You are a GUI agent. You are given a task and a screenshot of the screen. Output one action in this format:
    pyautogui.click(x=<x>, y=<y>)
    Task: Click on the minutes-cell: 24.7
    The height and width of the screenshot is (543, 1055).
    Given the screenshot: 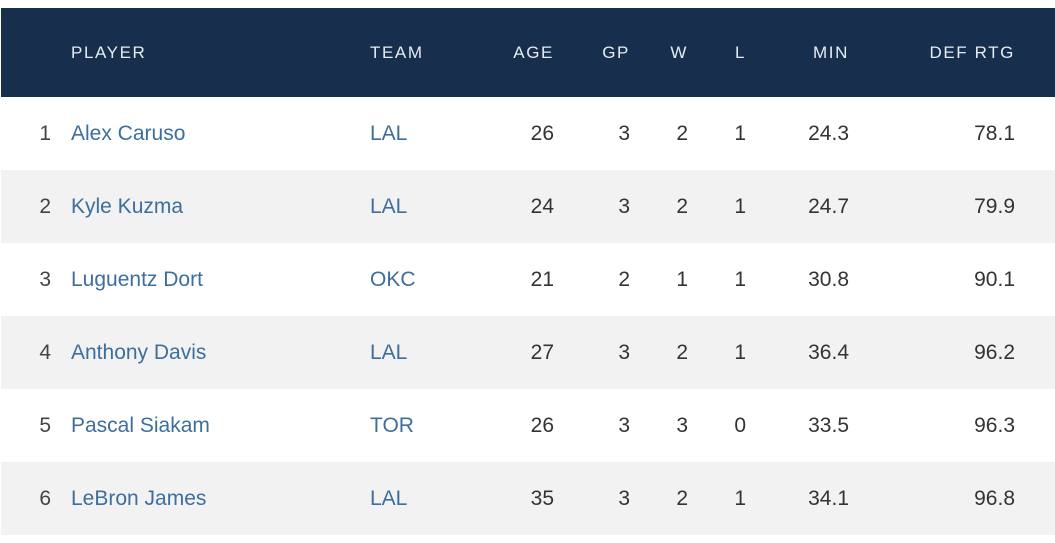 What is the action you would take?
    pyautogui.click(x=828, y=206)
    